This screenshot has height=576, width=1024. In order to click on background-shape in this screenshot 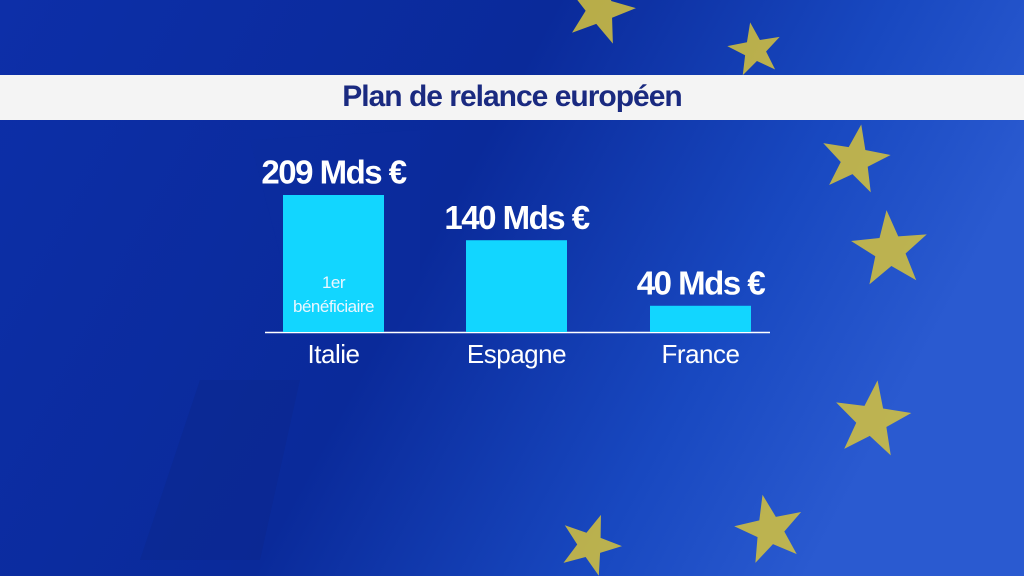, I will do `click(220, 470)`.